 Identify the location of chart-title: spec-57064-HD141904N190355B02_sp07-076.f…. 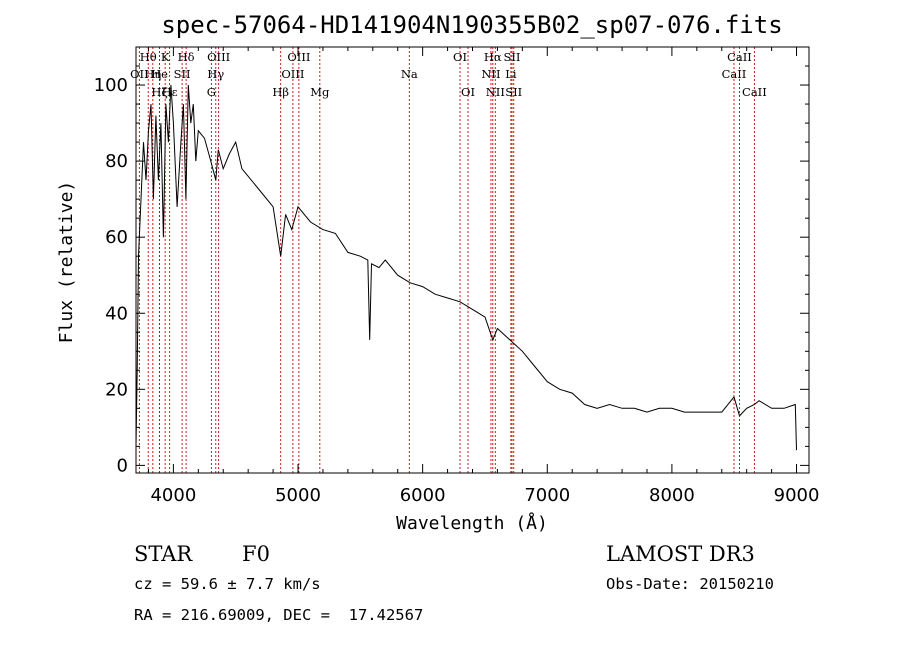
(471, 25).